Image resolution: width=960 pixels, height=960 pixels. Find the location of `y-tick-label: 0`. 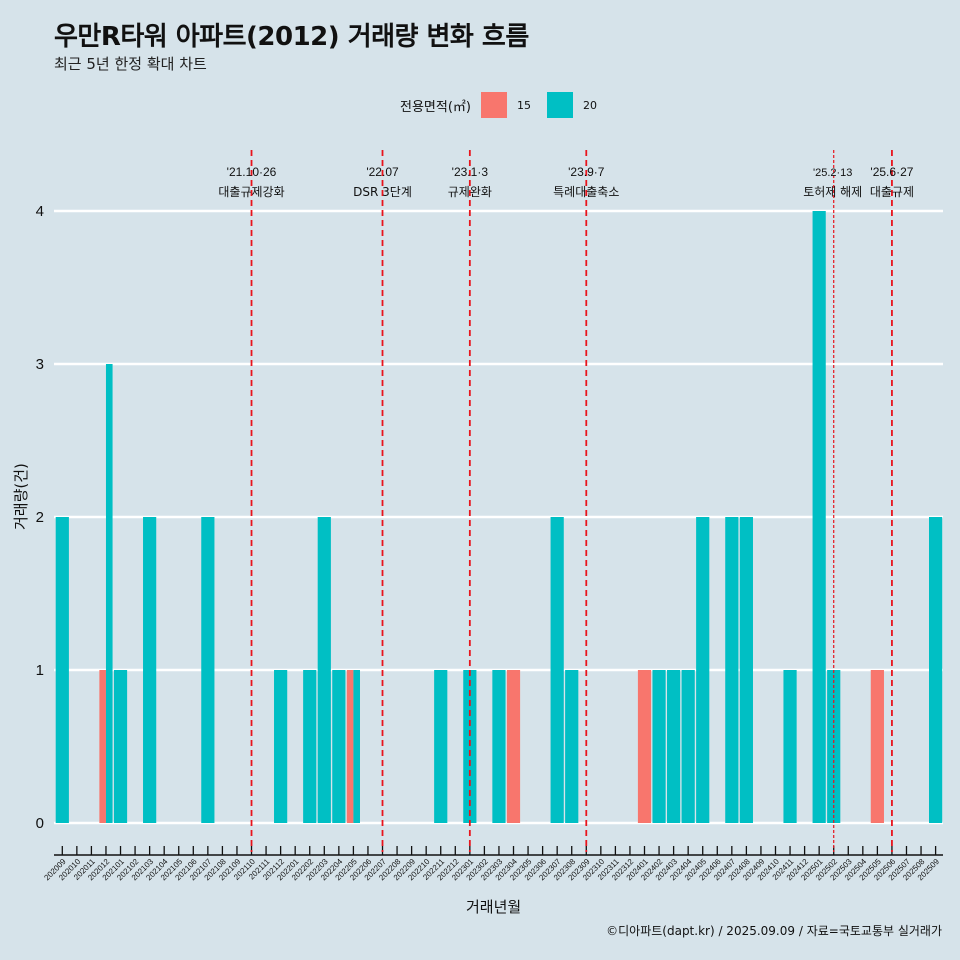

y-tick-label: 0 is located at coordinates (40, 823).